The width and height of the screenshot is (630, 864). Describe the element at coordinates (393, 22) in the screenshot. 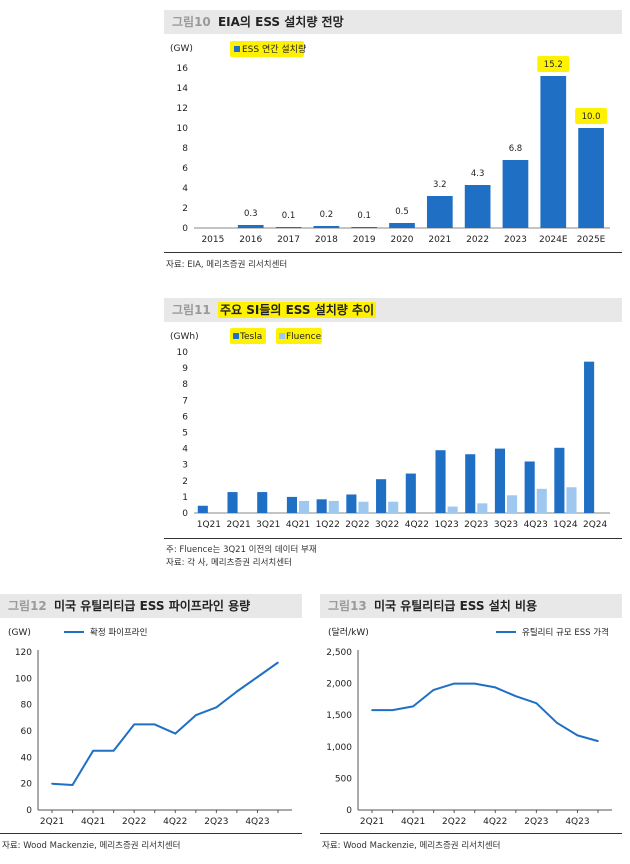

I see `fig10-header: 그림10 EIA의 ESS 설치량 전망` at that location.